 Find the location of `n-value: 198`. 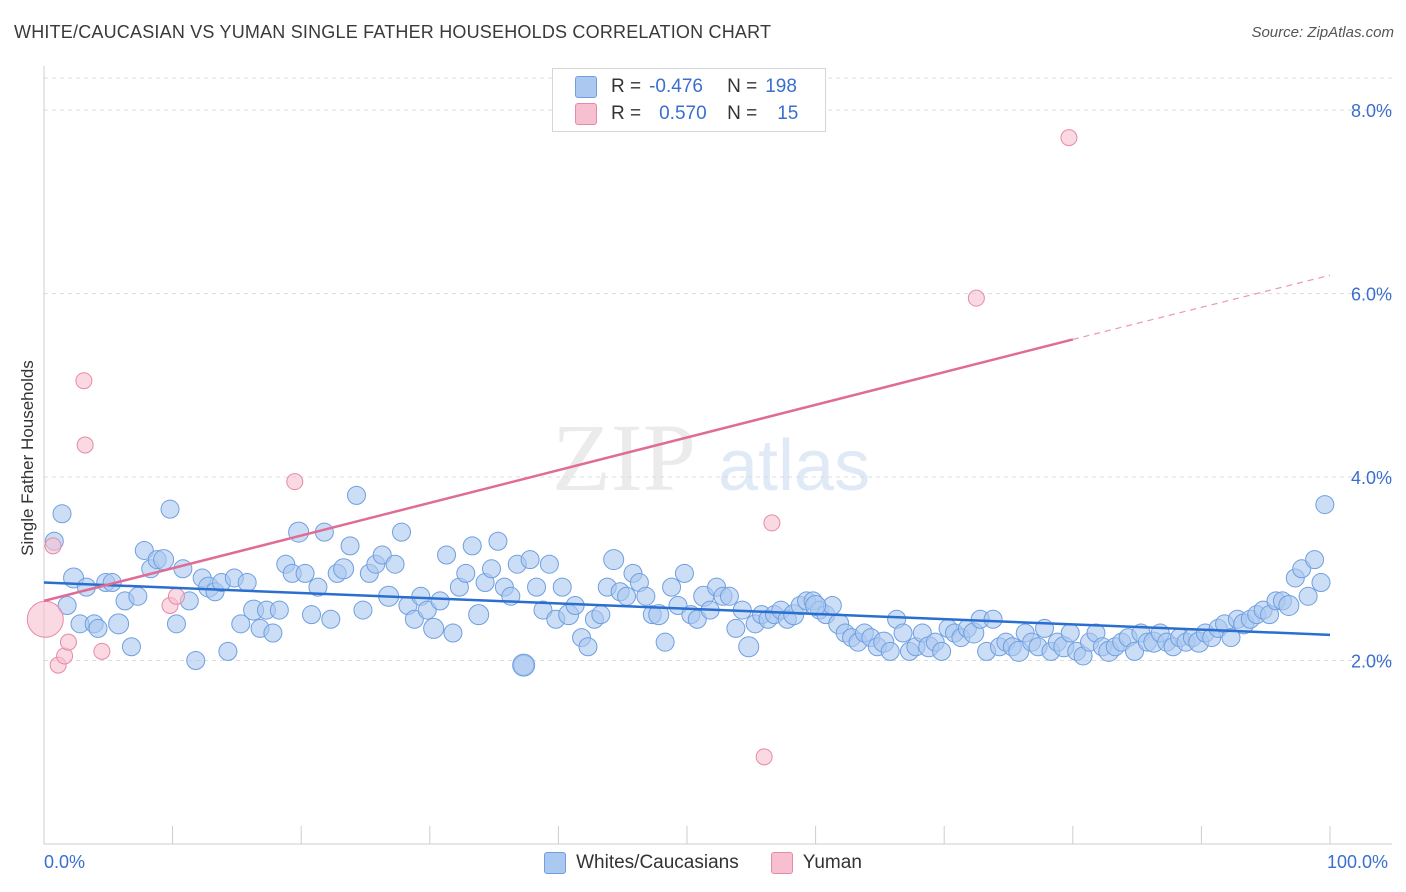

n-value: 198 is located at coordinates (781, 86).